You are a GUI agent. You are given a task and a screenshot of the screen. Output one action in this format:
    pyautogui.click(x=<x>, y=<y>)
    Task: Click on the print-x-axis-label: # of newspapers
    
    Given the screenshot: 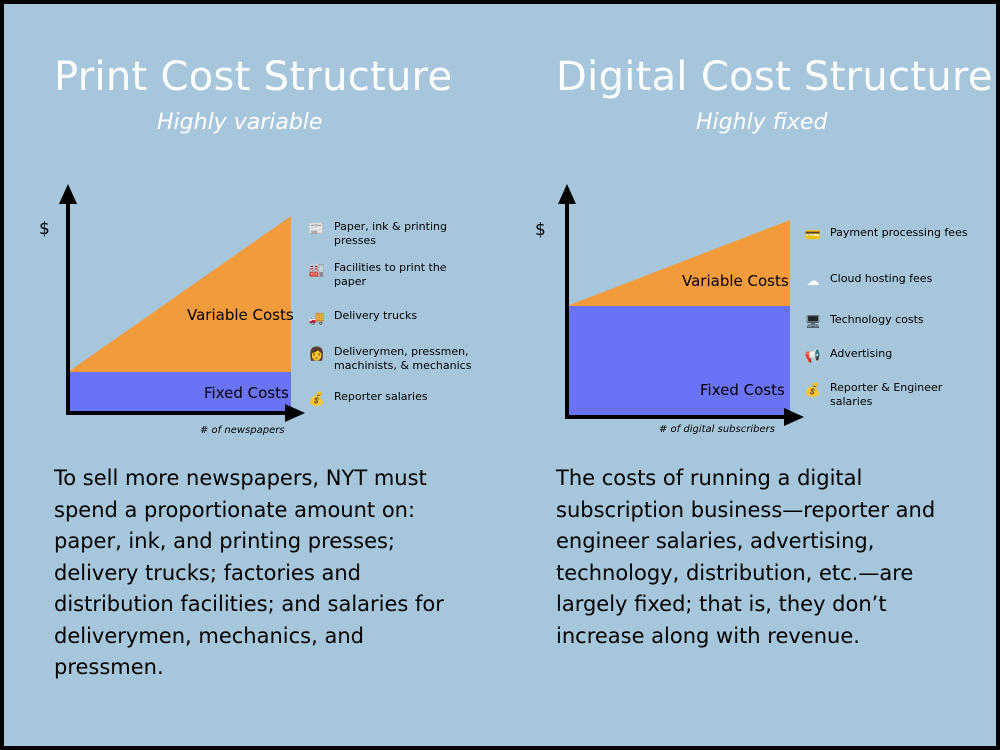 What is the action you would take?
    pyautogui.click(x=242, y=430)
    